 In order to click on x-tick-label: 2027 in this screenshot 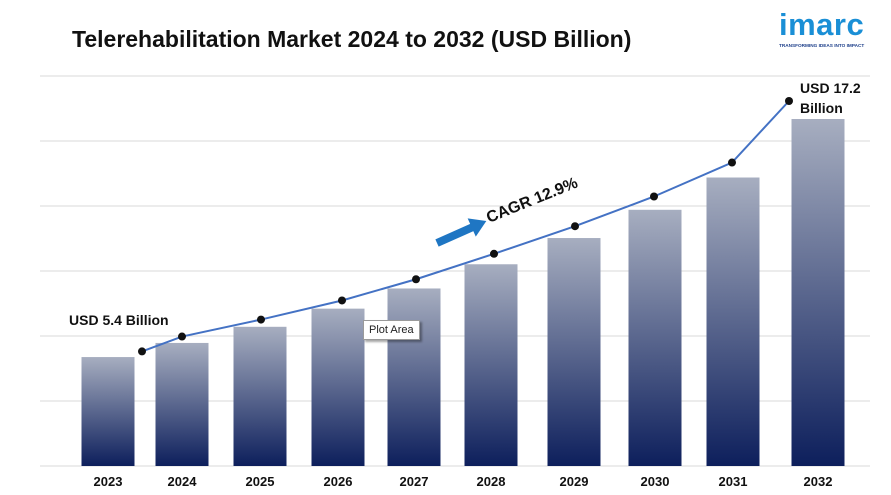, I will do `click(414, 481)`.